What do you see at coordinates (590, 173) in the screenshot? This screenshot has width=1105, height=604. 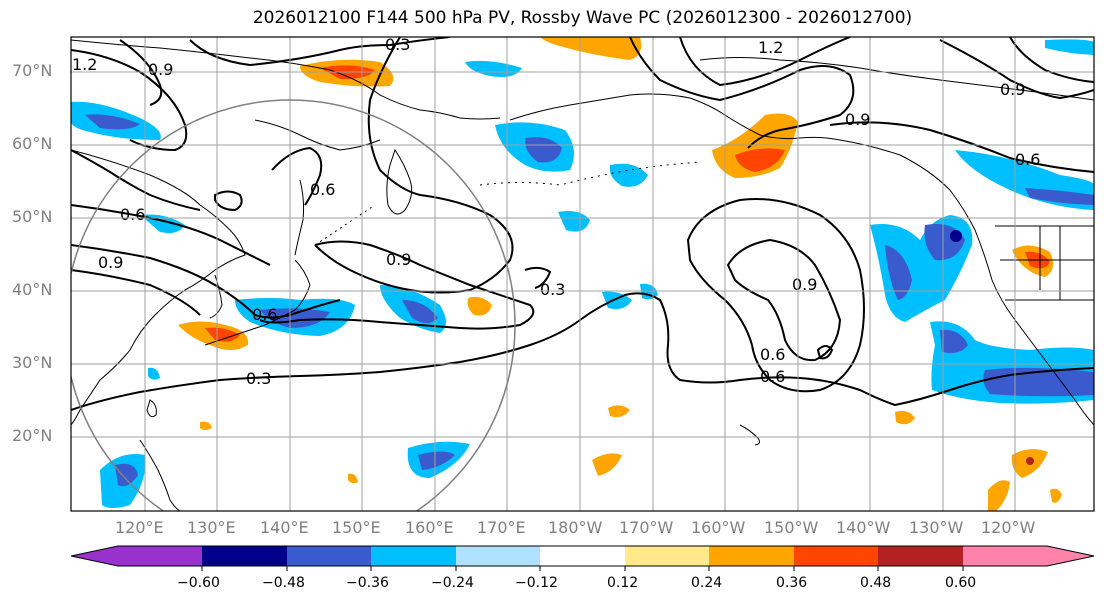 I see `coastline-aleutians` at bounding box center [590, 173].